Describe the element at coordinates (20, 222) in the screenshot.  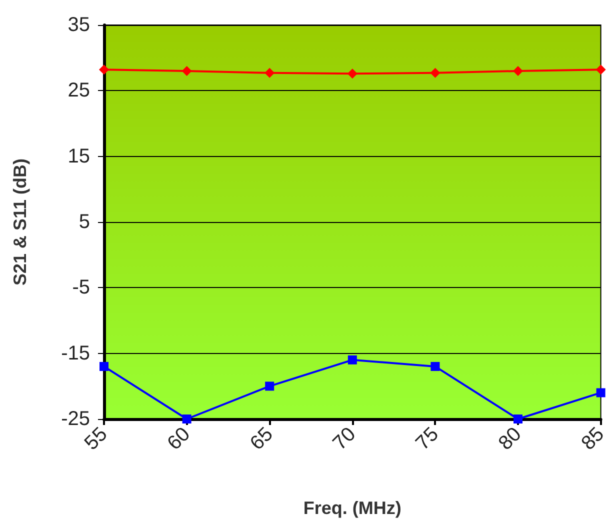
I see `y-axis-title: S21 & S11 (dB)` at that location.